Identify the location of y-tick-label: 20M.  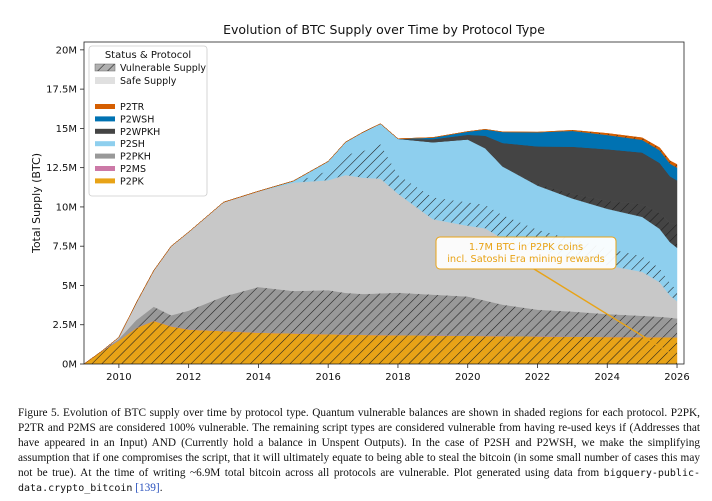
(66, 50).